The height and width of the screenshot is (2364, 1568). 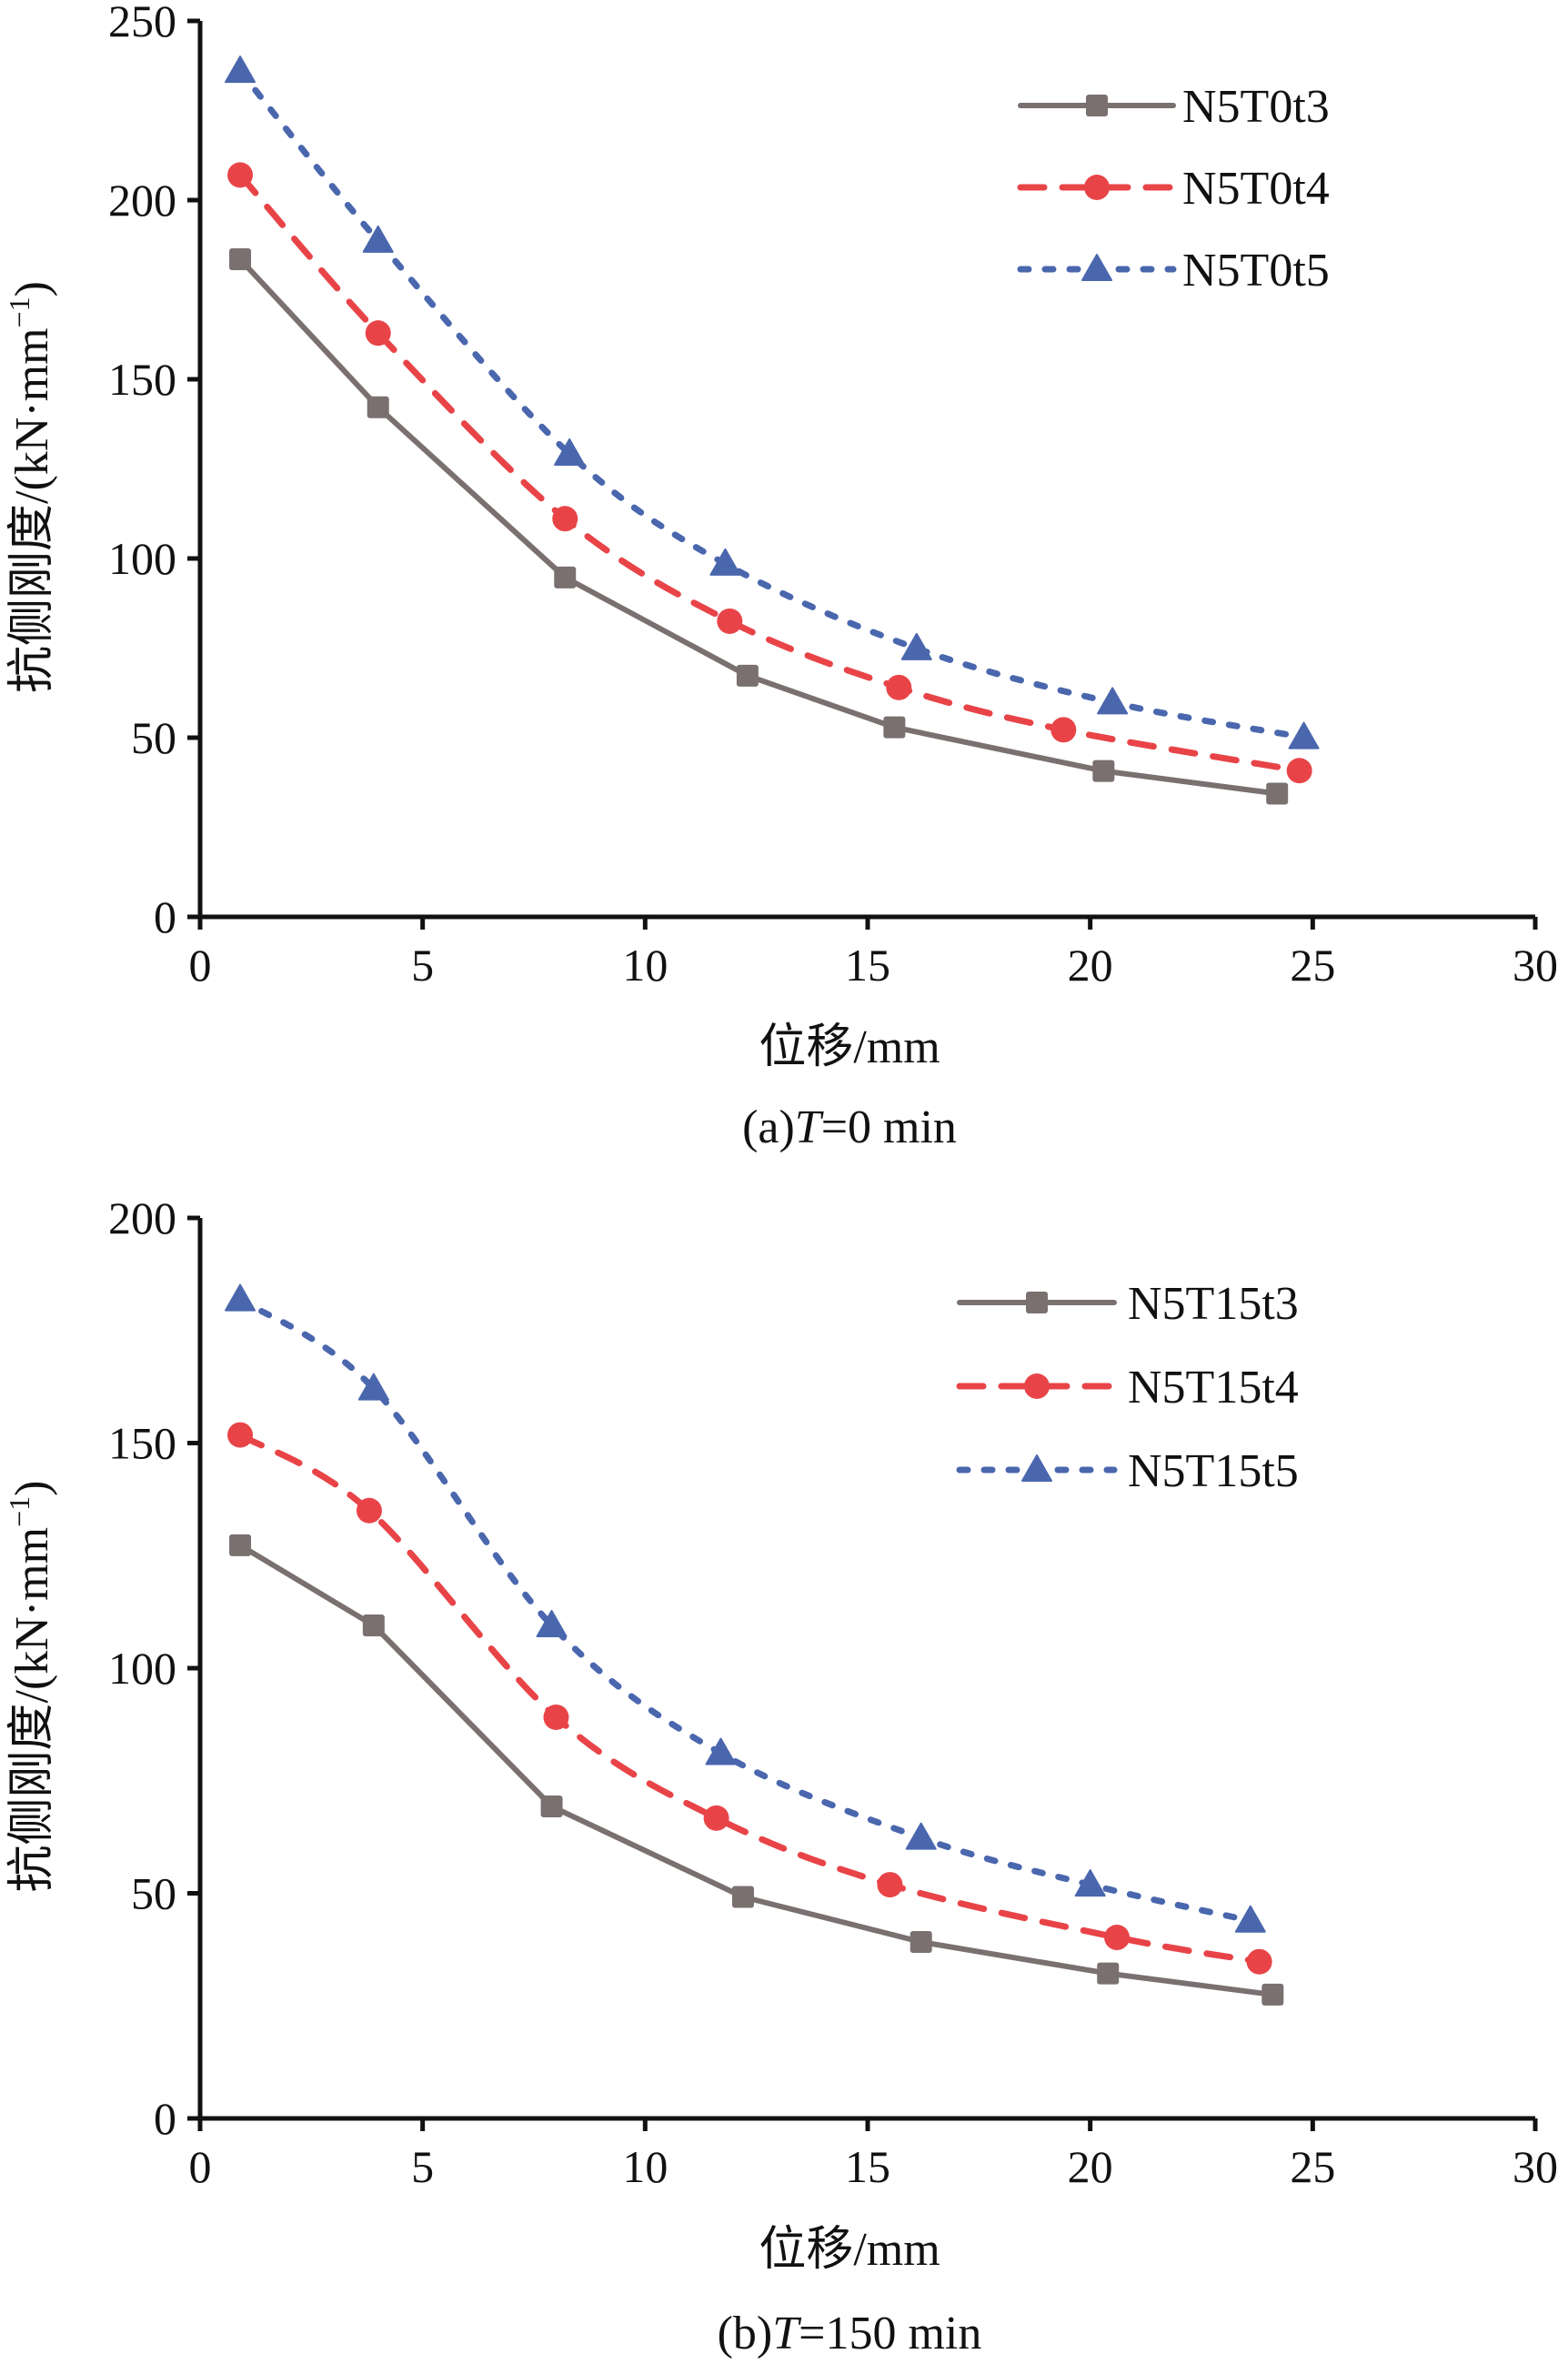 I want to click on legend-entry: N5T0t3, so click(x=1174, y=107).